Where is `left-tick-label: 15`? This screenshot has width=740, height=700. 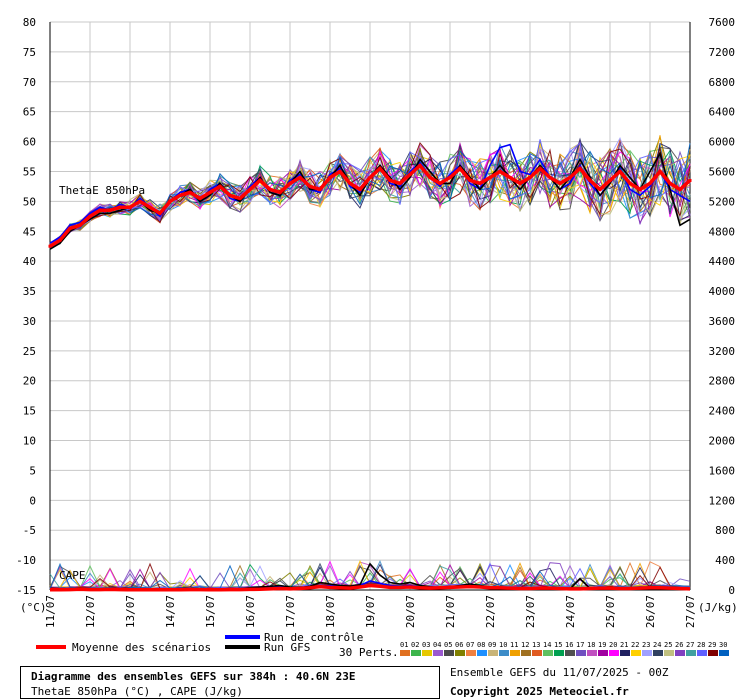
left-tick-label: 15 is located at coordinates (29, 411).